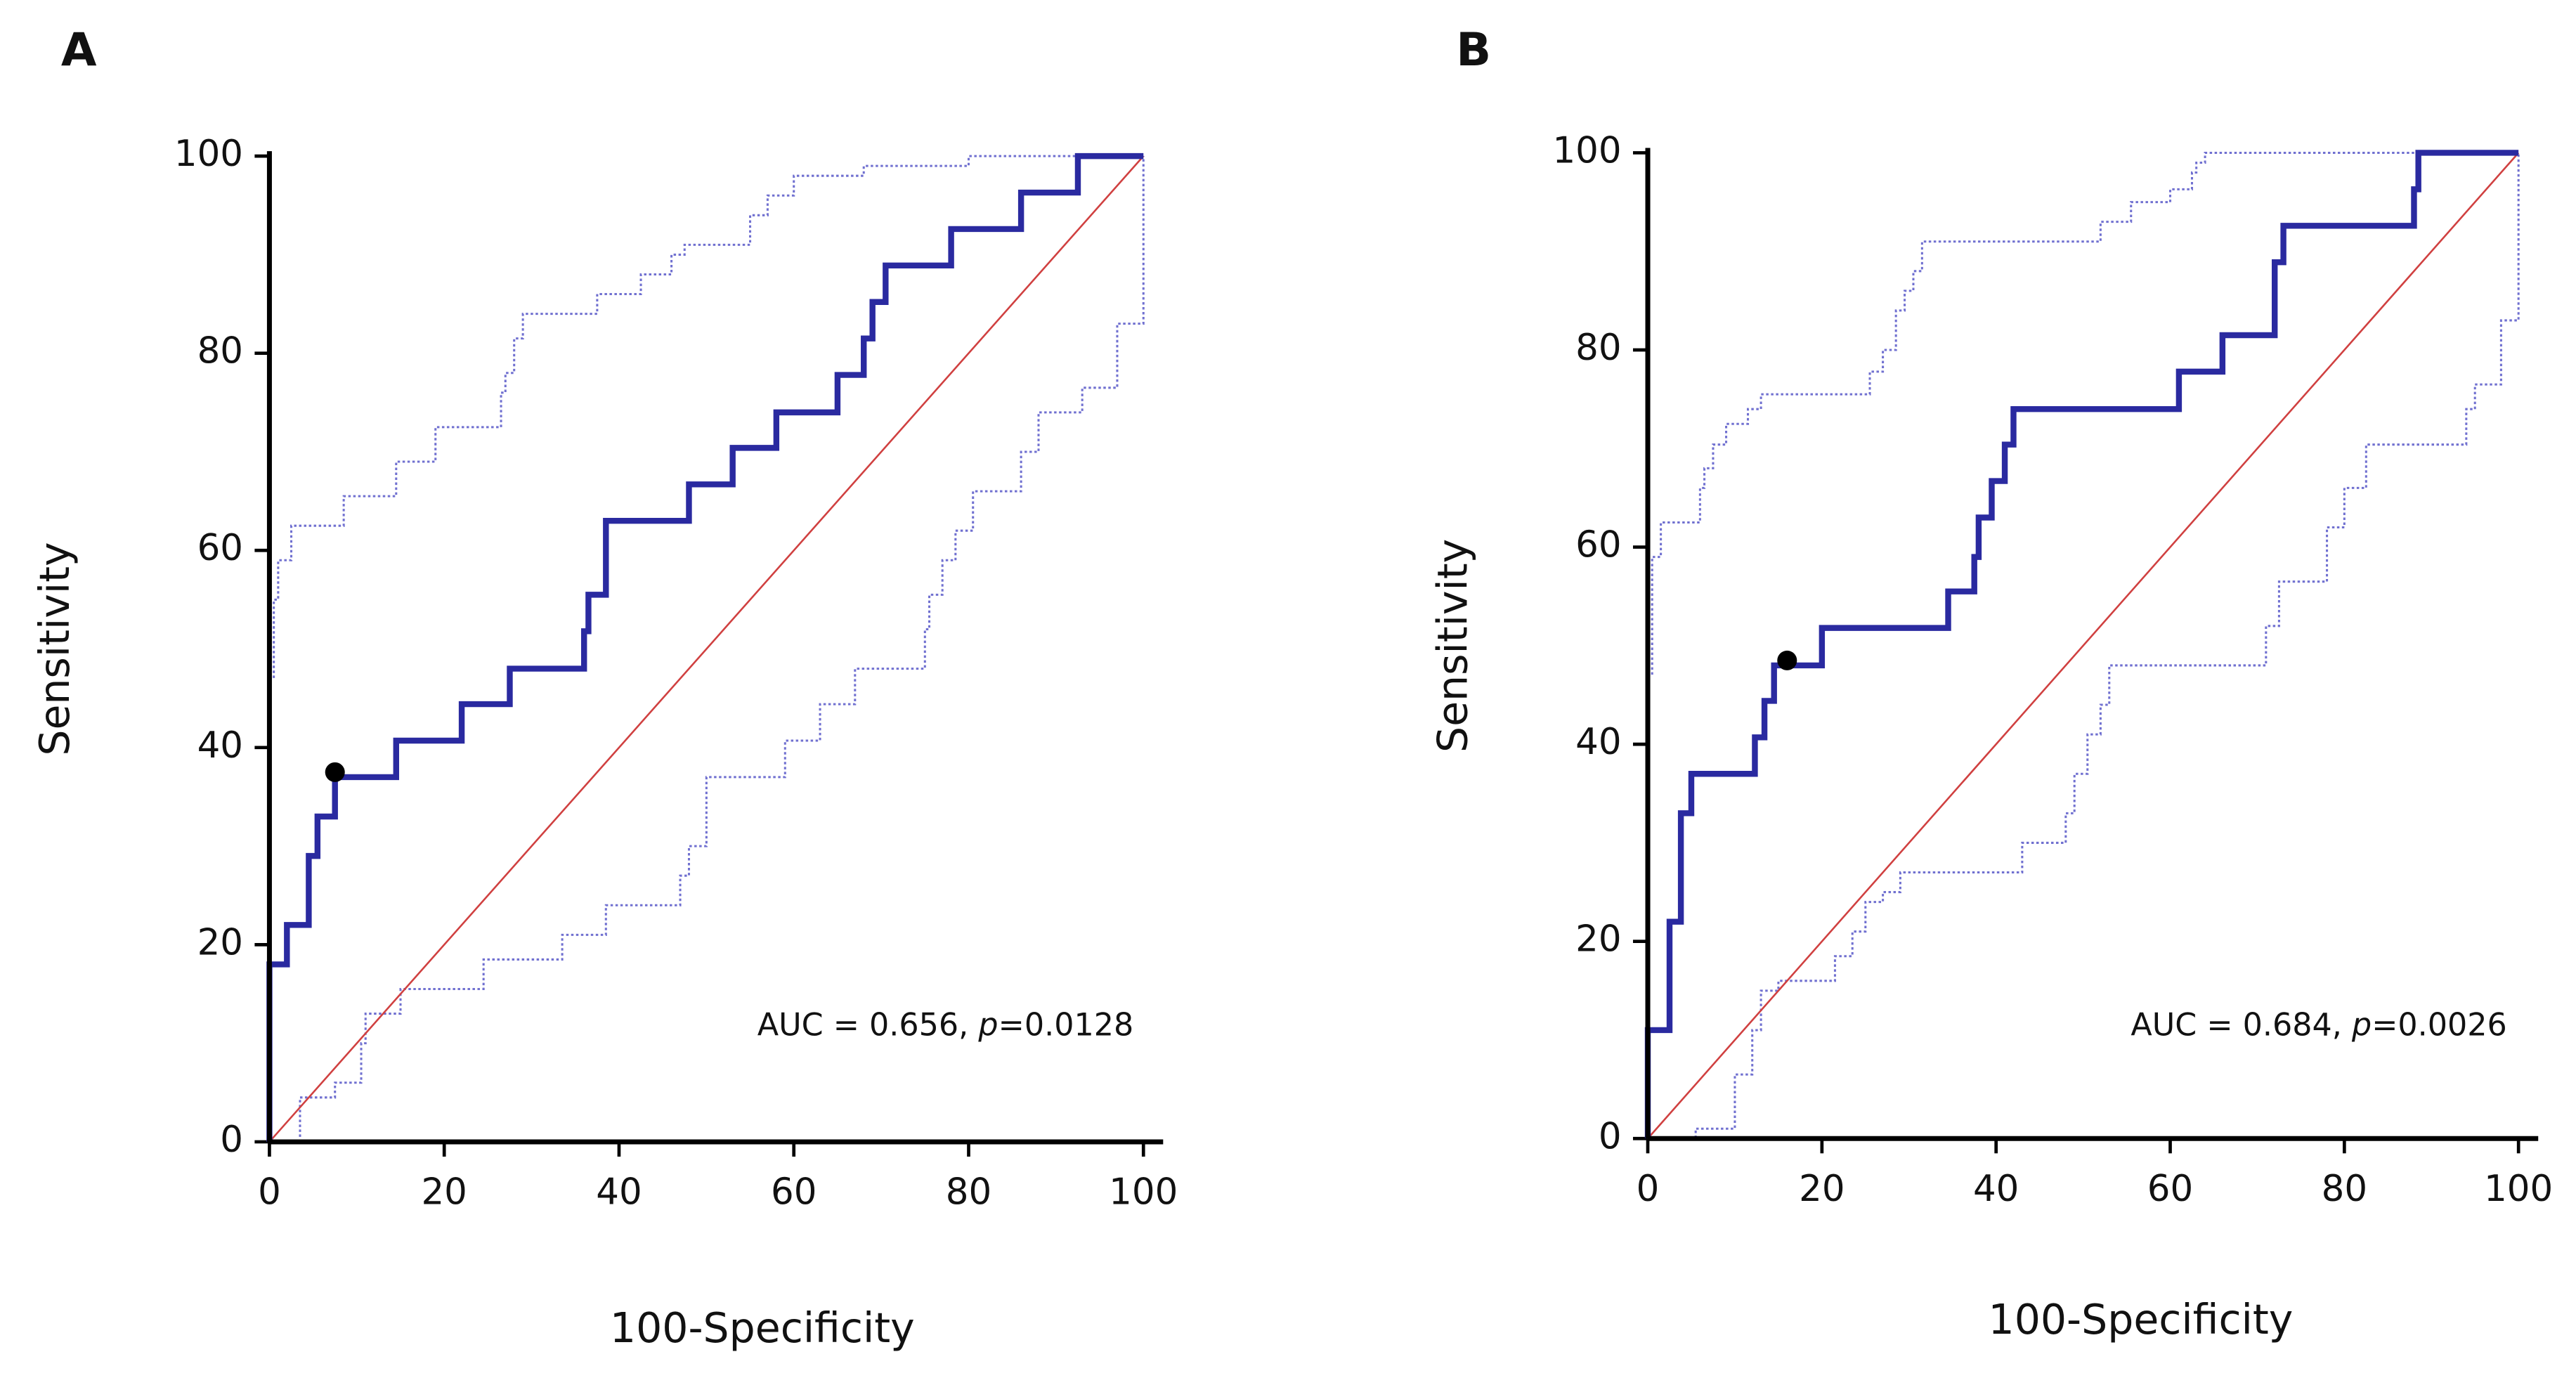  I want to click on annotation-part: AUC = 0.684,, so click(2241, 1025).